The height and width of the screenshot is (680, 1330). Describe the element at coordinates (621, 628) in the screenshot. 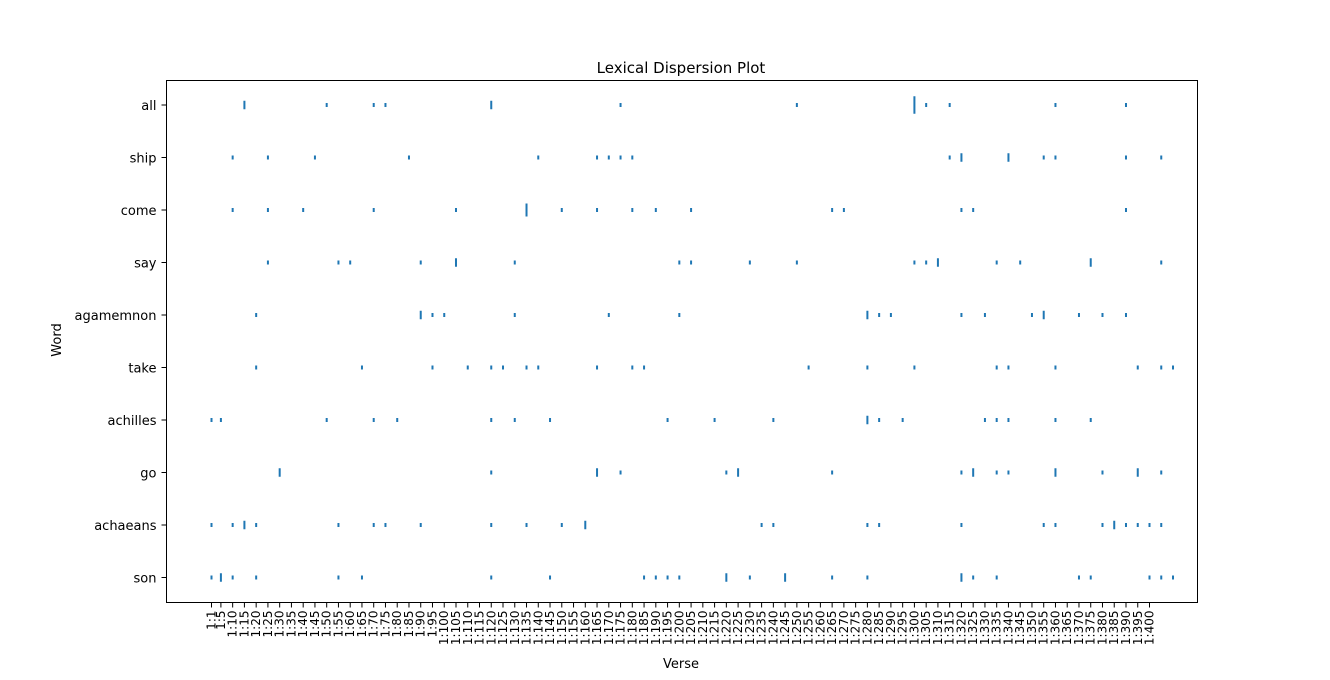

I see `x-tick-label: 1:175` at that location.